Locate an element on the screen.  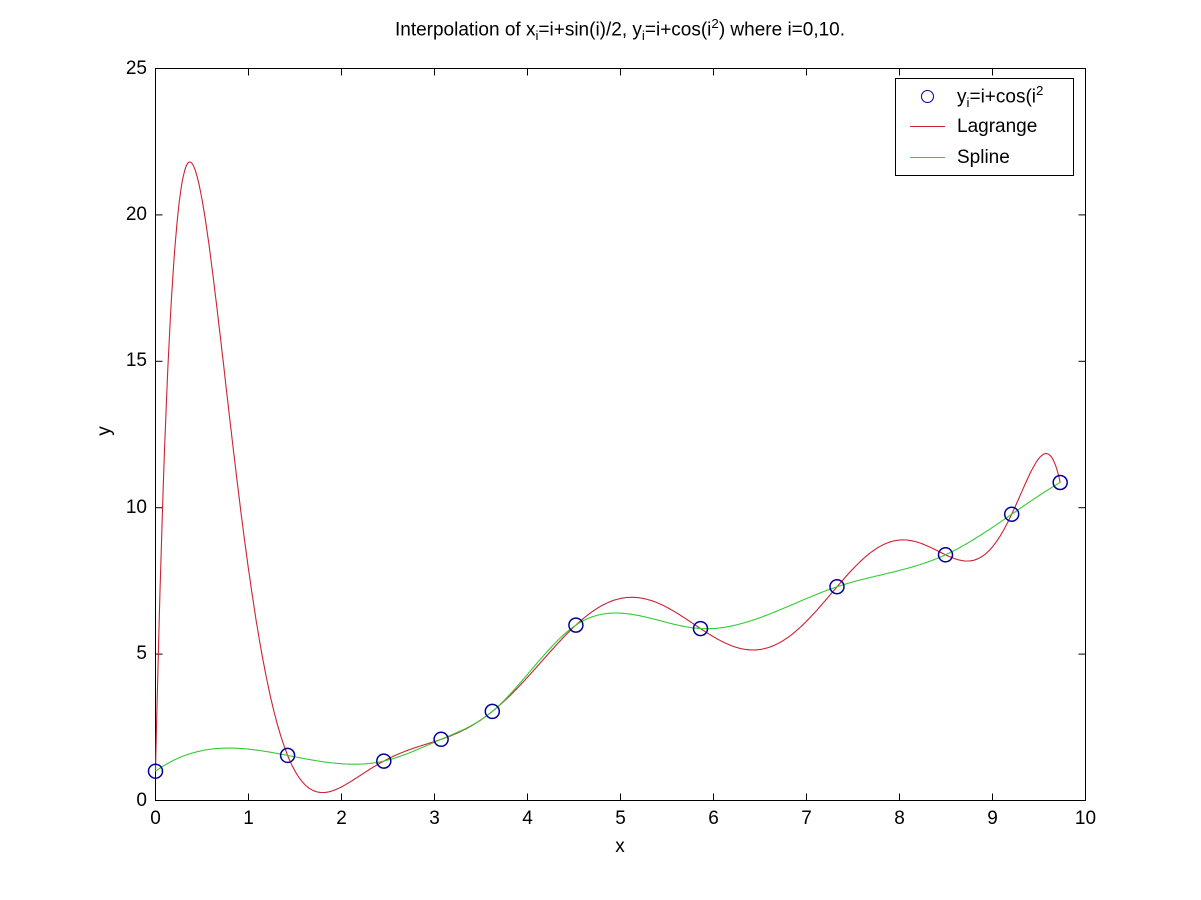
x-tick-label: 6 is located at coordinates (713, 818).